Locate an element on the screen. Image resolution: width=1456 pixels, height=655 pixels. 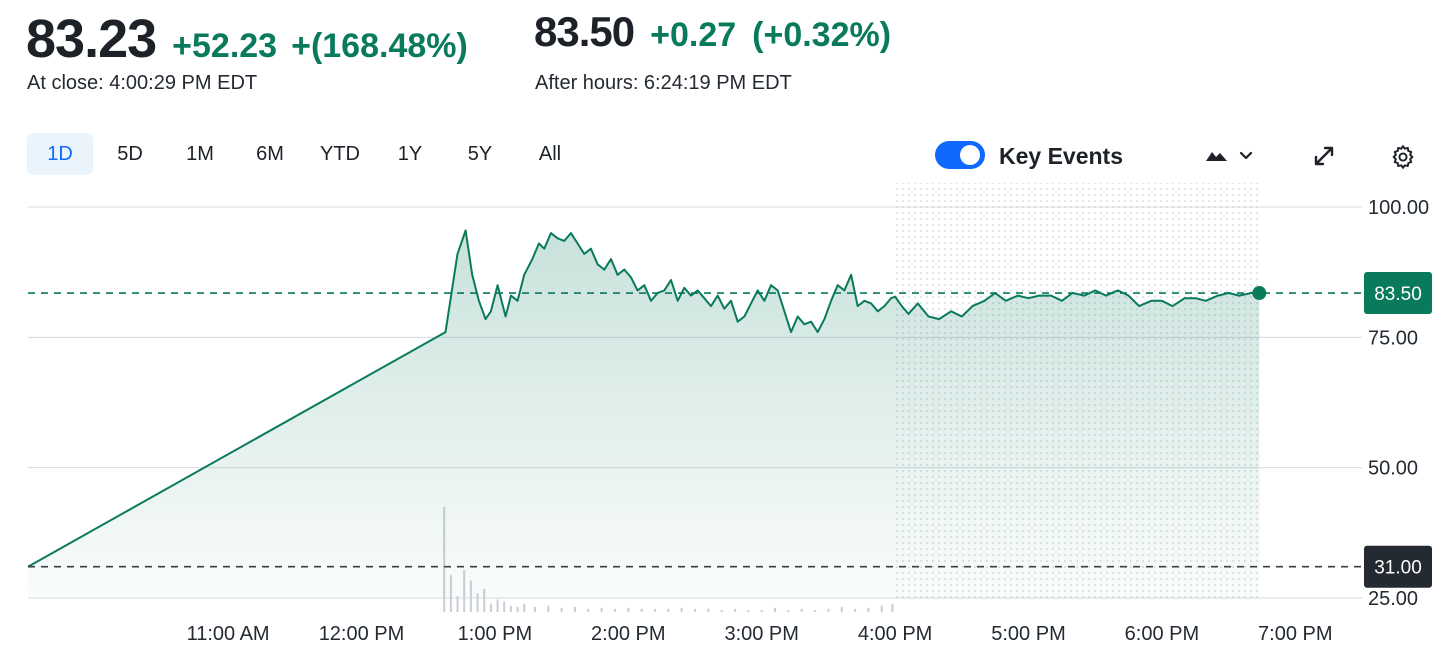
current-price-tag-box is located at coordinates (1398, 293).